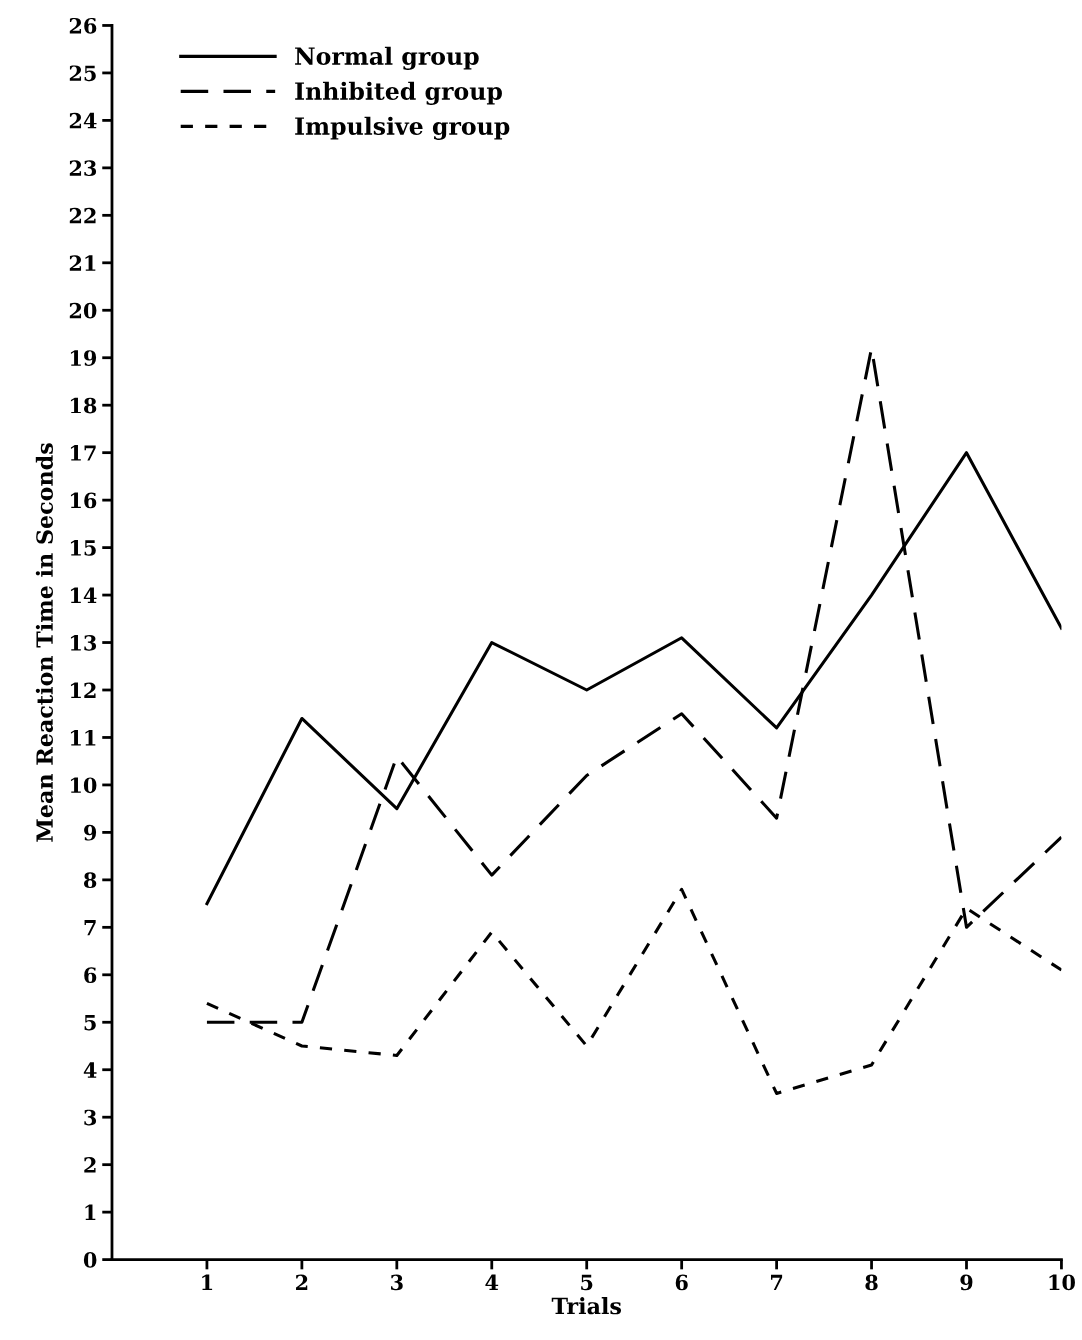  I want to click on y-tick-label: 20, so click(83, 310).